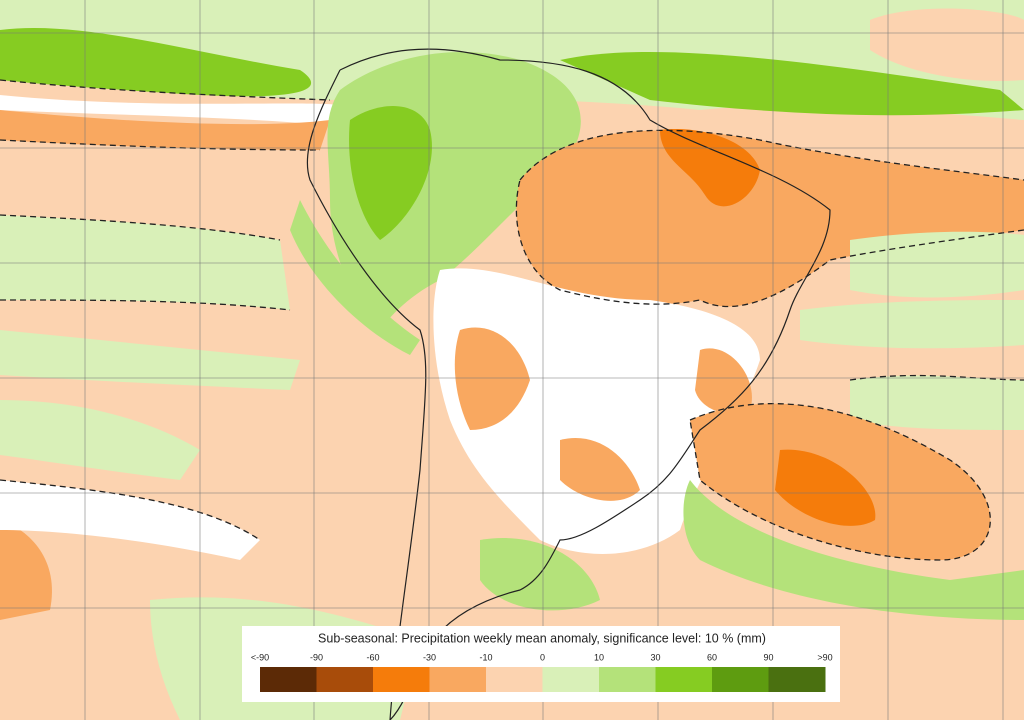 Image resolution: width=1024 pixels, height=720 pixels. I want to click on legend-label: 10, so click(599, 657).